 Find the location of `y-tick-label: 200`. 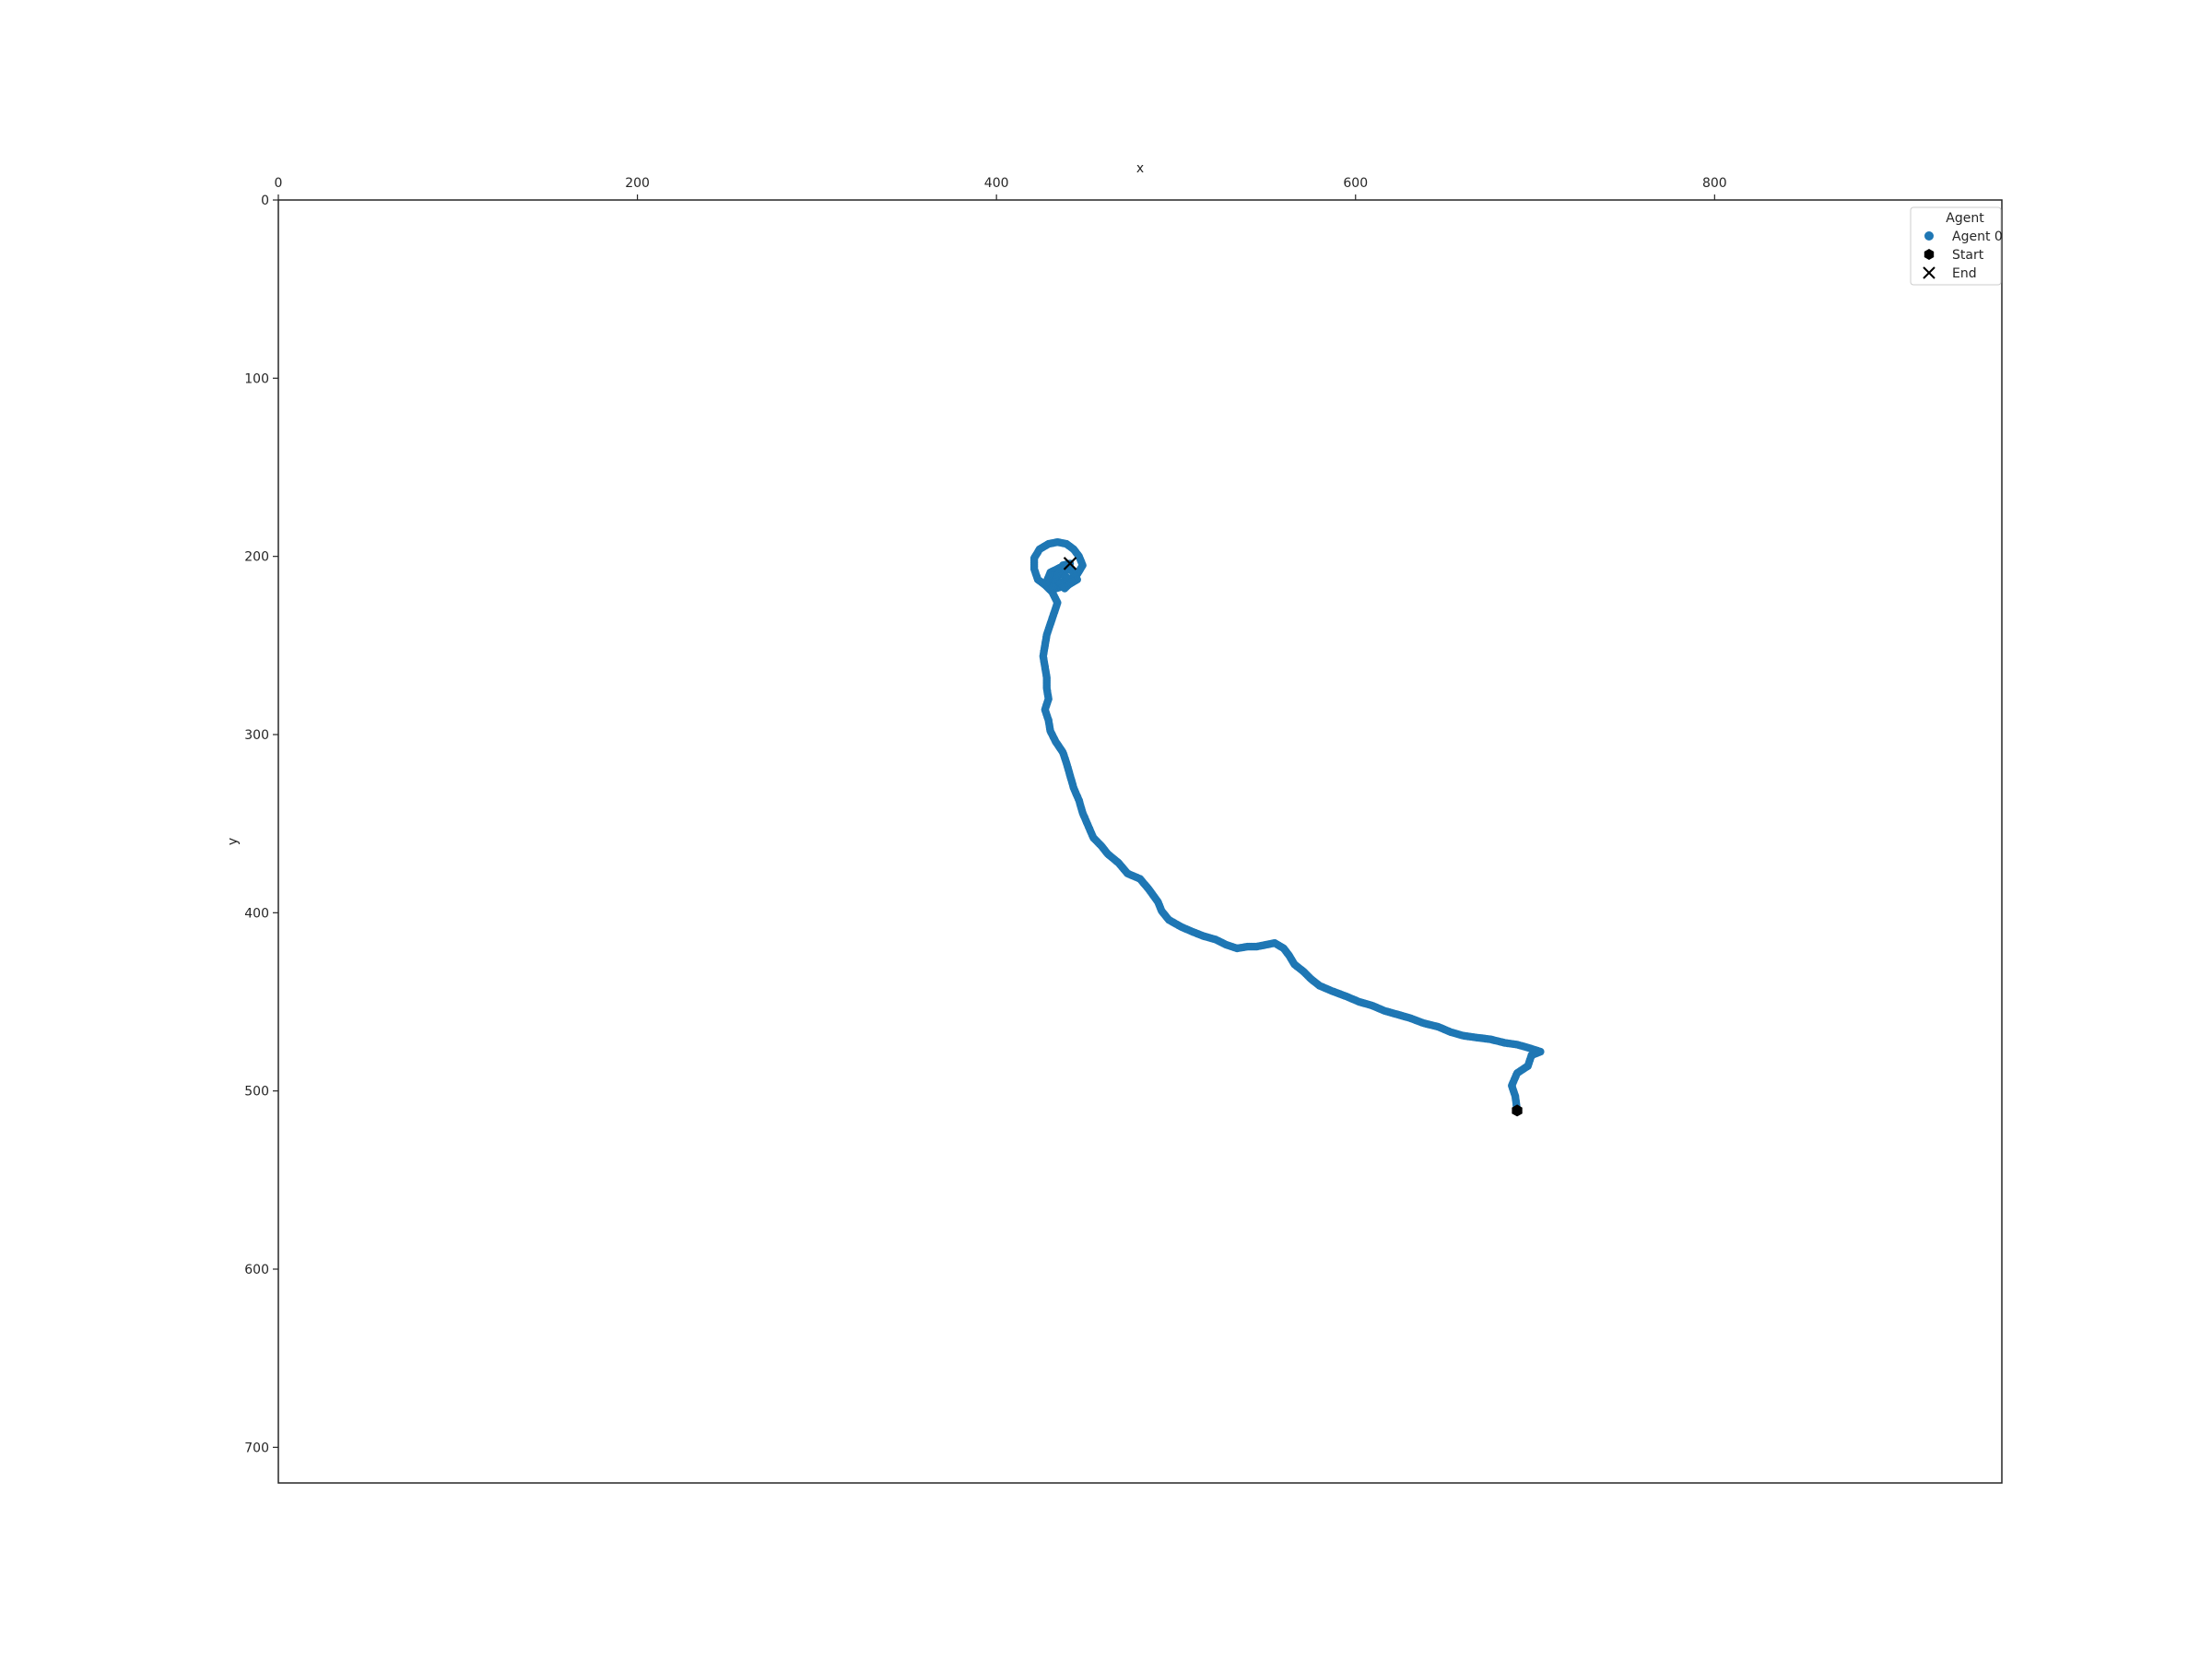

y-tick-label: 200 is located at coordinates (256, 557).